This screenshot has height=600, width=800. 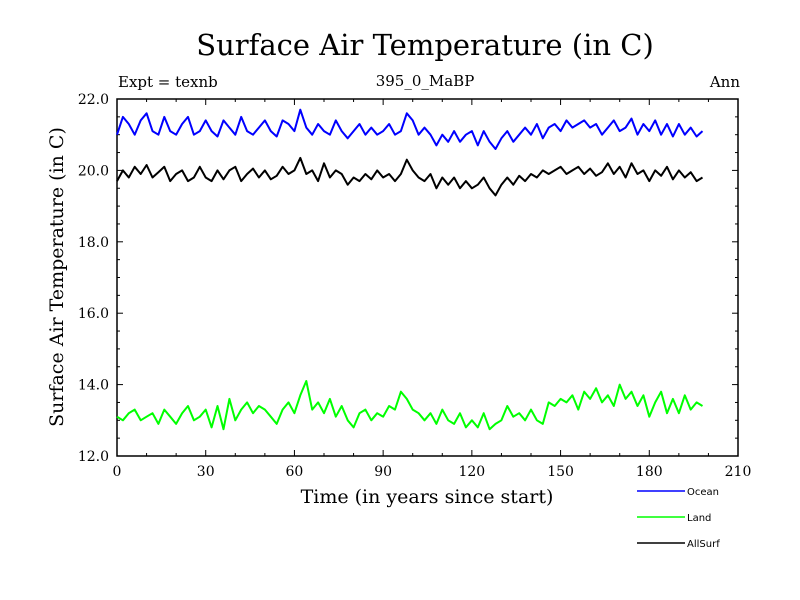 I want to click on x-tick-label: 30, so click(x=206, y=472).